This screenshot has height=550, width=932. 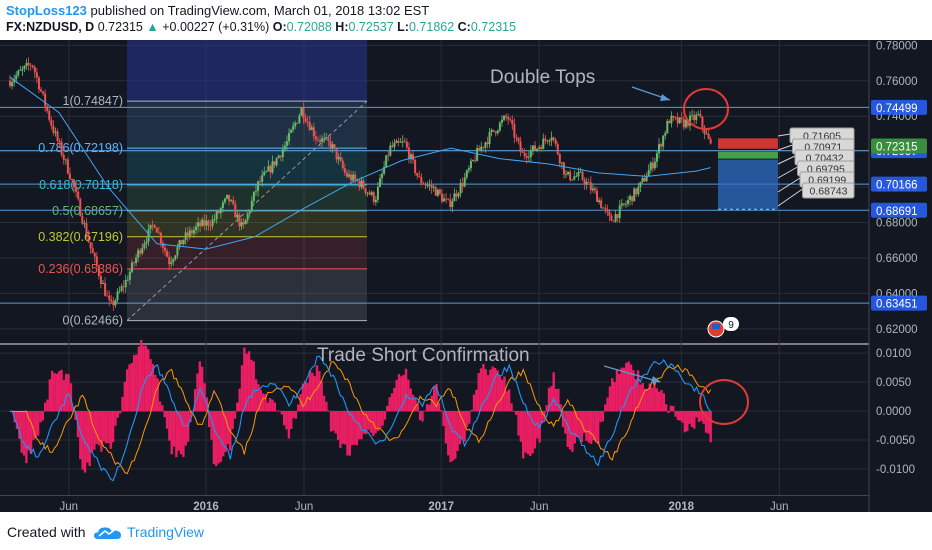 I want to click on author-link: StopLoss123, so click(x=46, y=10).